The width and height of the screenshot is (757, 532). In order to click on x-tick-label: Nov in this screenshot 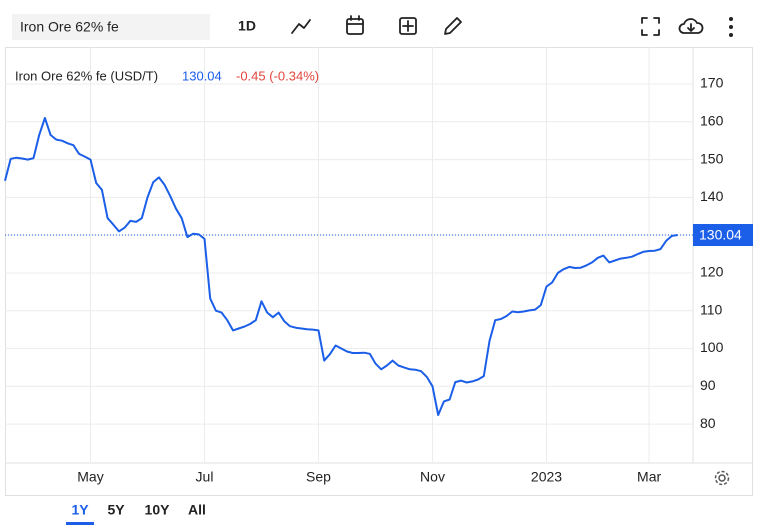, I will do `click(432, 477)`.